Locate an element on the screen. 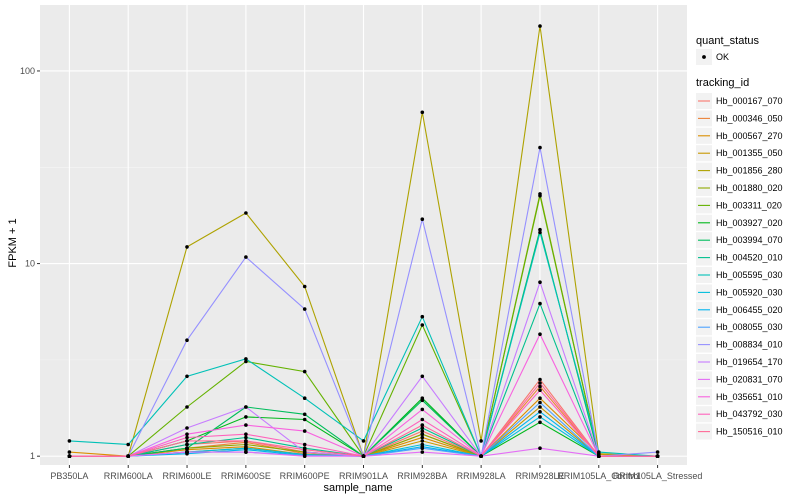 This screenshot has width=800, height=500. data-point-Hb_150516_010-RRIM600PE is located at coordinates (304, 449).